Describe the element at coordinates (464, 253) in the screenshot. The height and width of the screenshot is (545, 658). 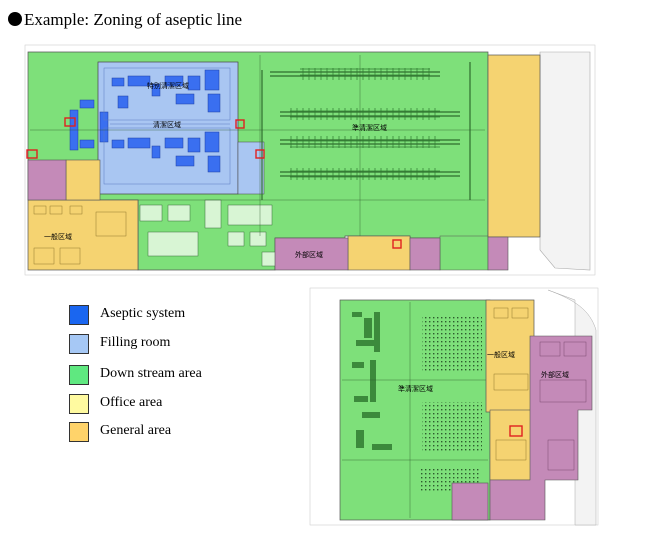
I see `downstream-area-top-east` at that location.